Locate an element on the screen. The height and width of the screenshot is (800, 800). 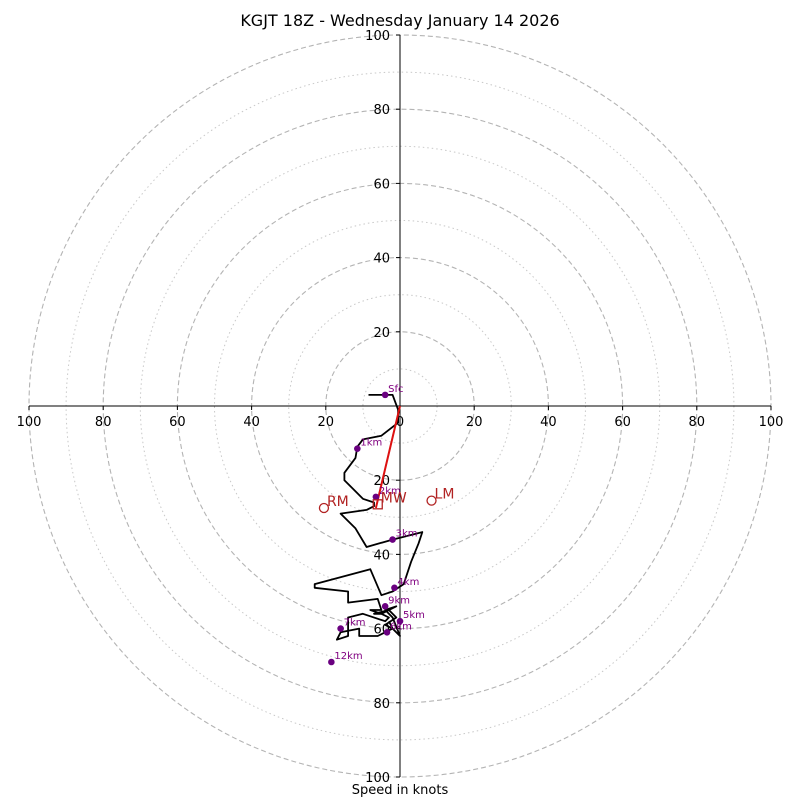
height-marker-label: 9km is located at coordinates (399, 600).